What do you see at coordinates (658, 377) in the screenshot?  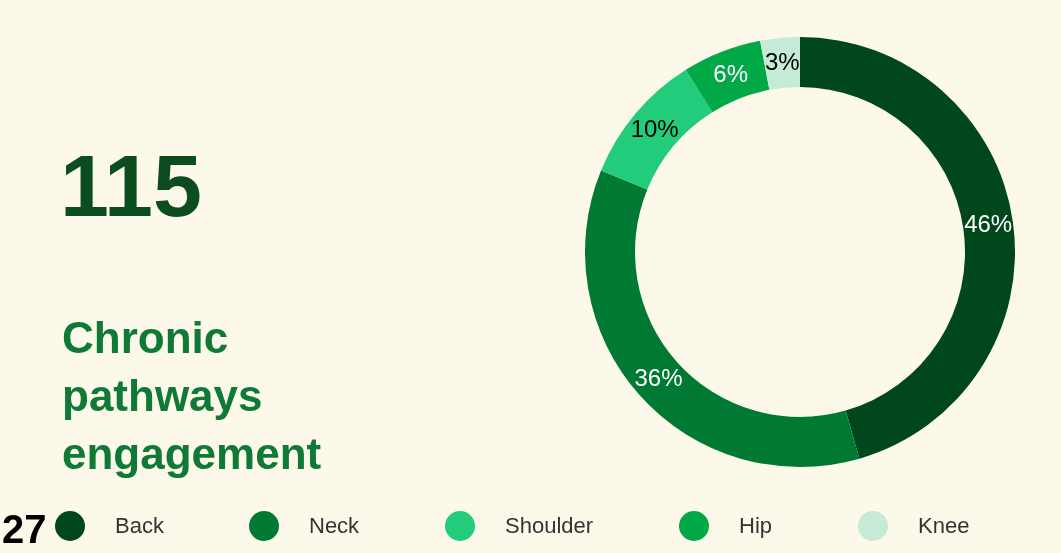 I see `data-label: 36%` at bounding box center [658, 377].